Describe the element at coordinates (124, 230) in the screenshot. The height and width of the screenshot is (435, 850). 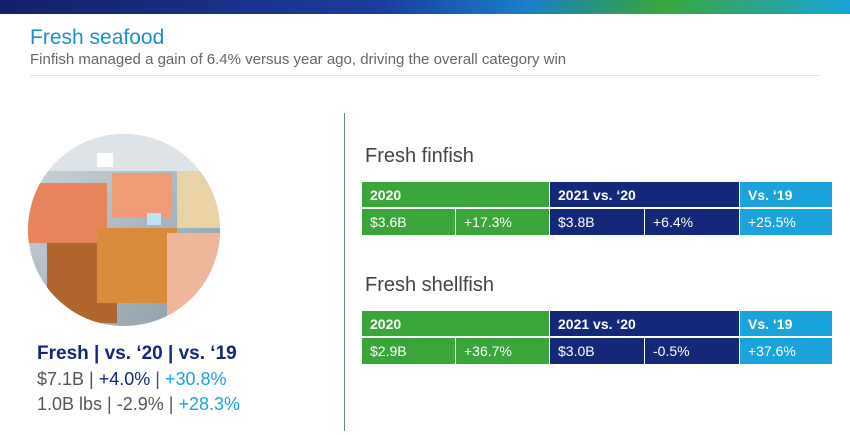
I see `photo` at that location.